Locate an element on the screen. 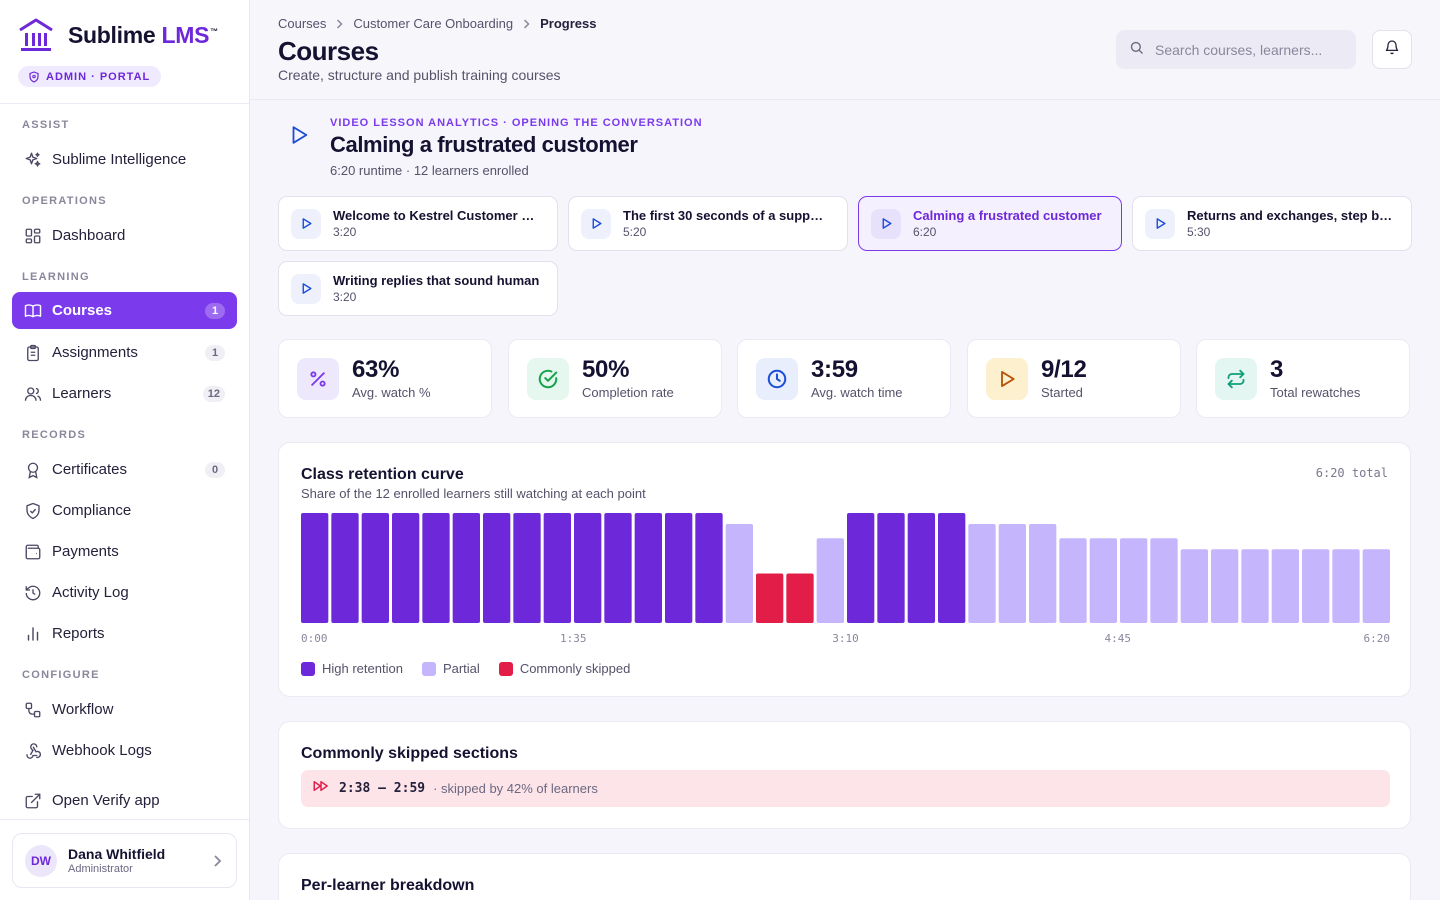 Image resolution: width=1440 pixels, height=900 pixels. notifications-button is located at coordinates (1392, 49).